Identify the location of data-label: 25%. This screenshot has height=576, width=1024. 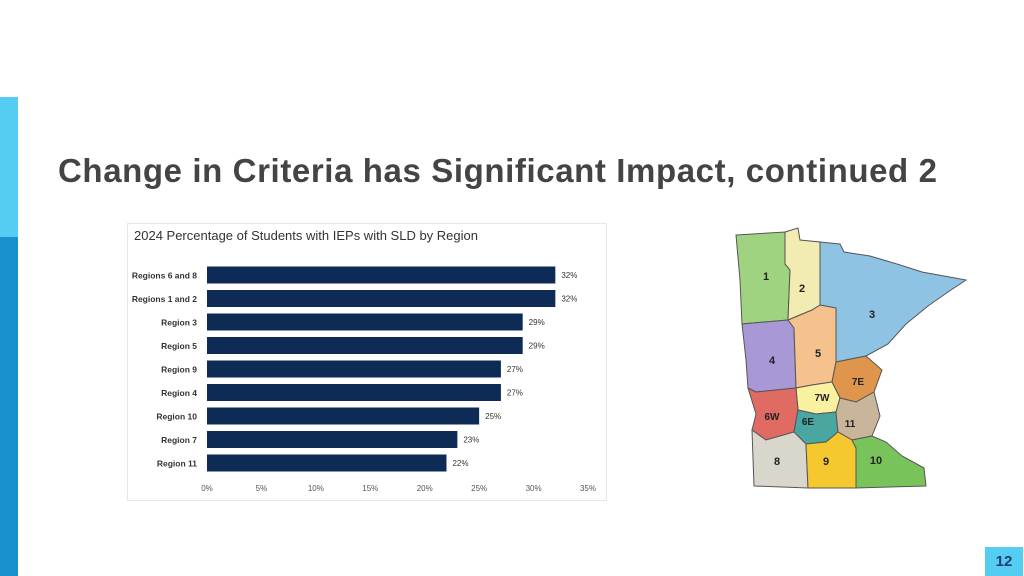
(493, 416).